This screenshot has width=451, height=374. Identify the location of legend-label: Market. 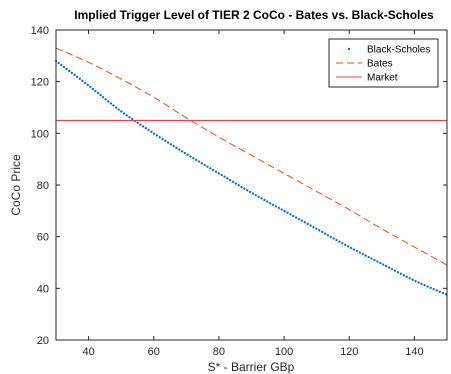
(382, 78).